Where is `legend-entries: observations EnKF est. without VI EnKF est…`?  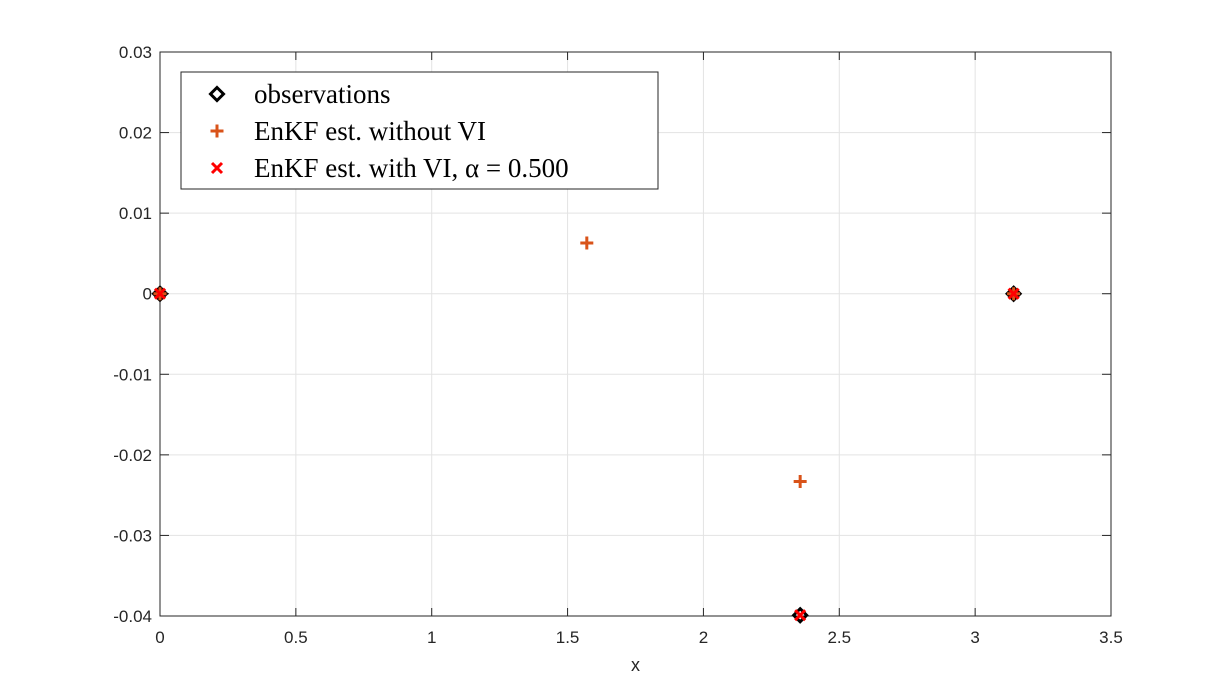
legend-entries: observations EnKF est. without VI EnKF est… is located at coordinates (388, 131).